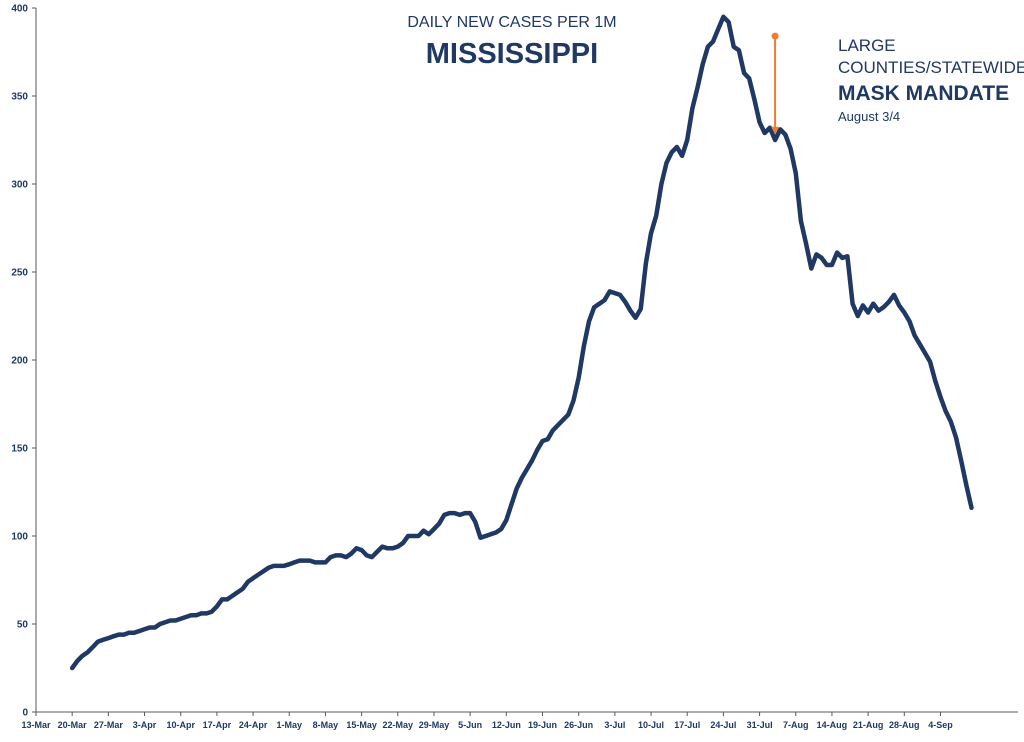 This screenshot has height=742, width=1024. I want to click on chart-subtitle: DAILY NEW CASES PER 1M, so click(511, 22).